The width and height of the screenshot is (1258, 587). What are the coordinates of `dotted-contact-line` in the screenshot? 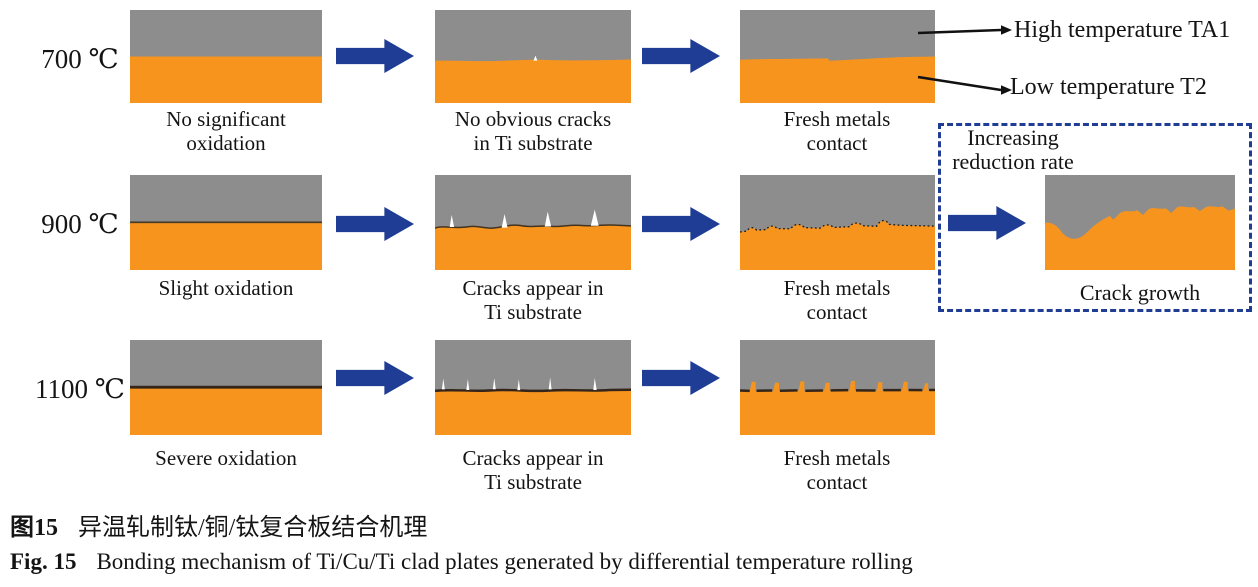 It's located at (837, 226).